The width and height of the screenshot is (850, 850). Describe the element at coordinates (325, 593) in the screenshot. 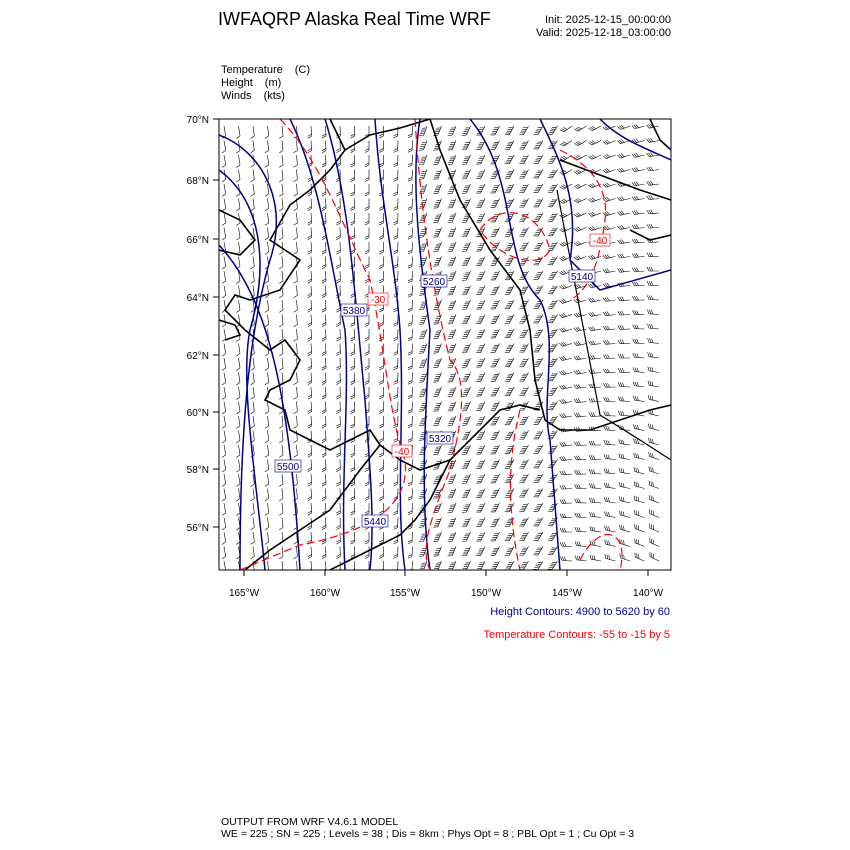

I see `lon-tick-label: 160°W` at that location.